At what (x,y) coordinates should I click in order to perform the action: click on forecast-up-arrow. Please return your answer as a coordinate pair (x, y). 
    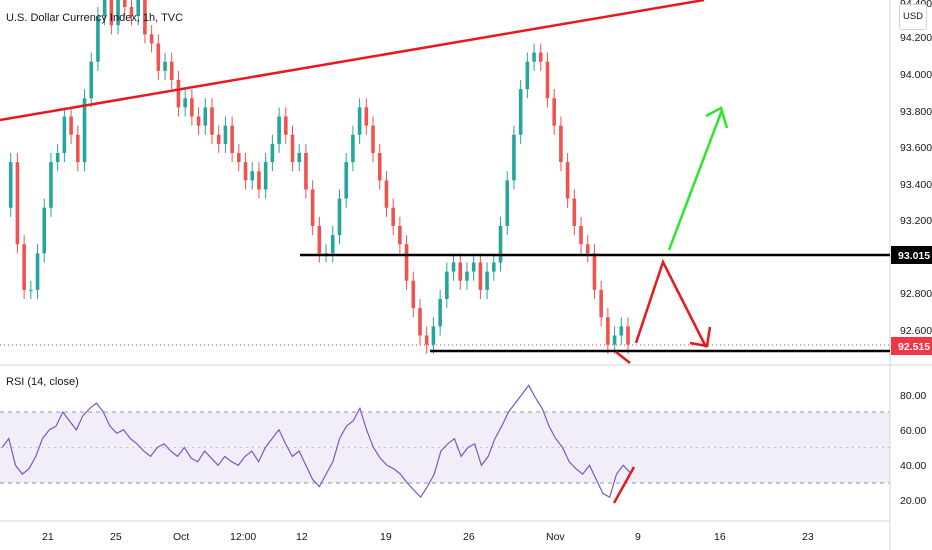
    Looking at the image, I should click on (695, 180).